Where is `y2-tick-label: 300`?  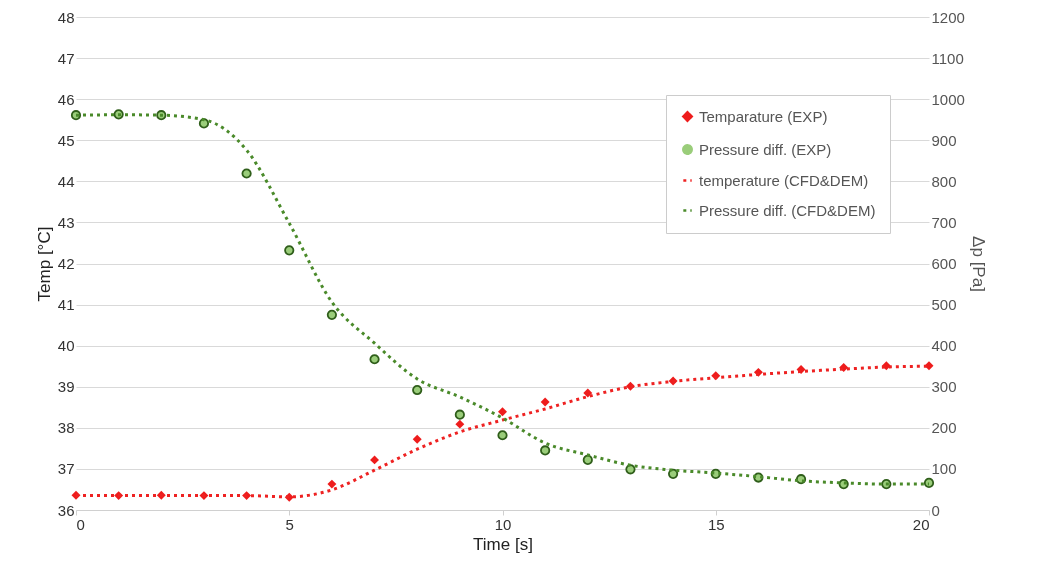
y2-tick-label: 300 is located at coordinates (944, 387).